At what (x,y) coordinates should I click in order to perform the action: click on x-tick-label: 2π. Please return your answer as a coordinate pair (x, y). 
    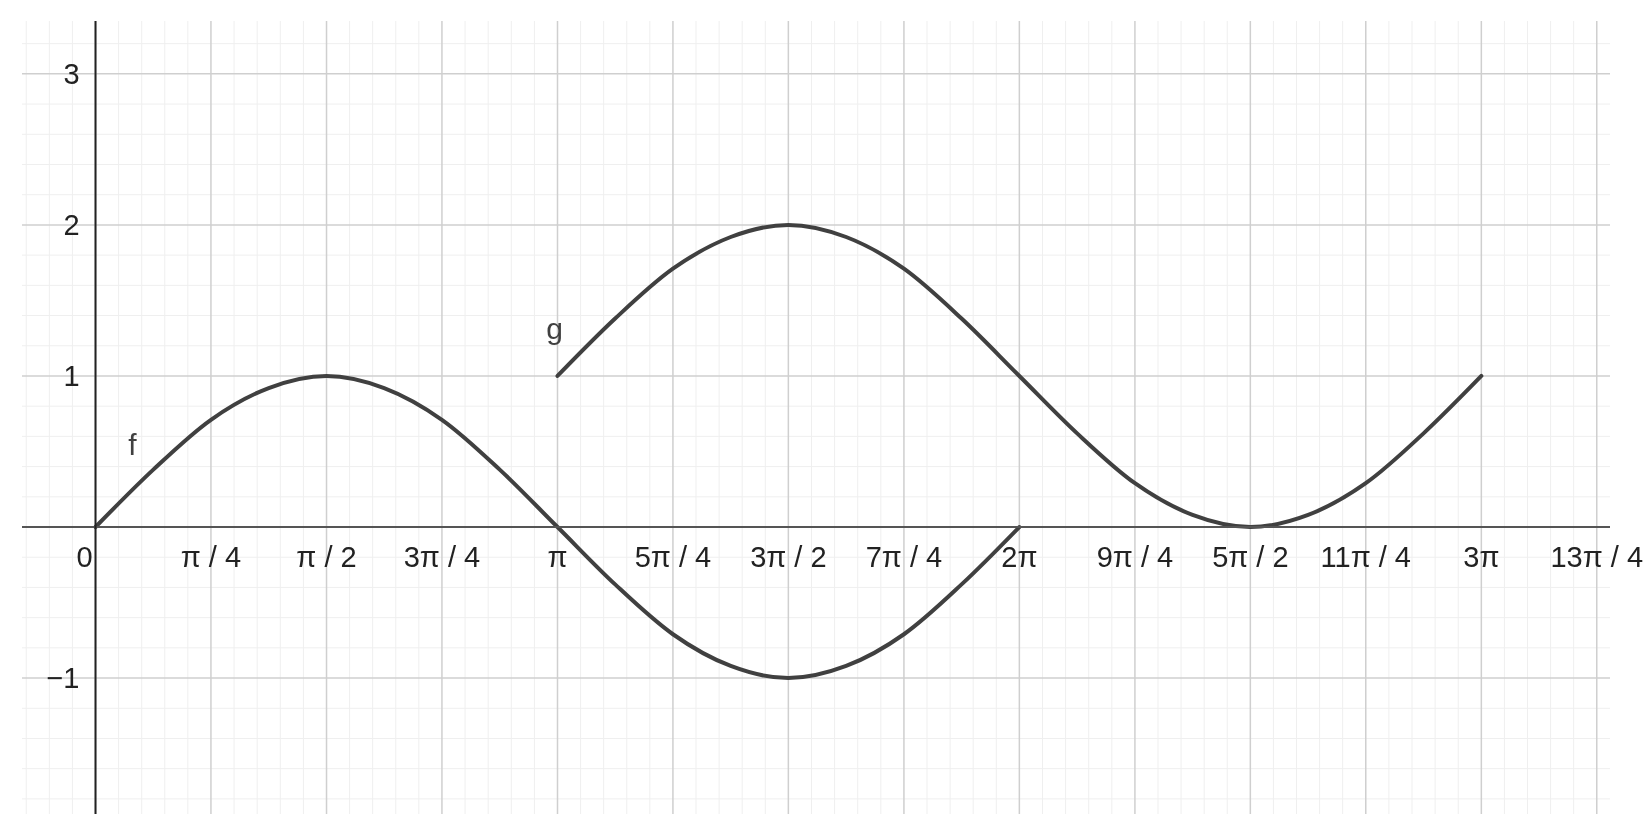
    Looking at the image, I should click on (1019, 557).